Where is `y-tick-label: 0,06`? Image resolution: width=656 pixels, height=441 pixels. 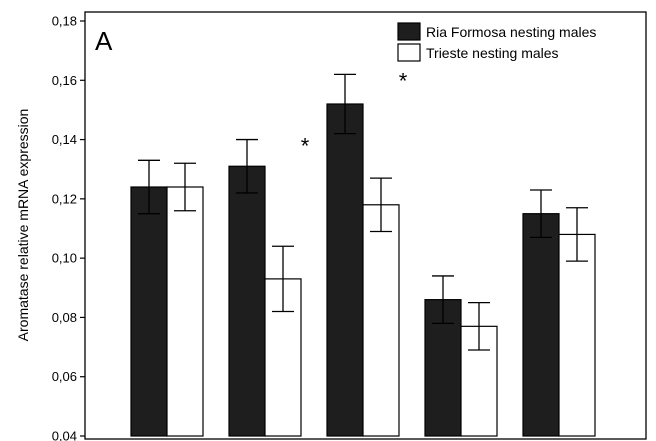 y-tick-label: 0,06 is located at coordinates (64, 376).